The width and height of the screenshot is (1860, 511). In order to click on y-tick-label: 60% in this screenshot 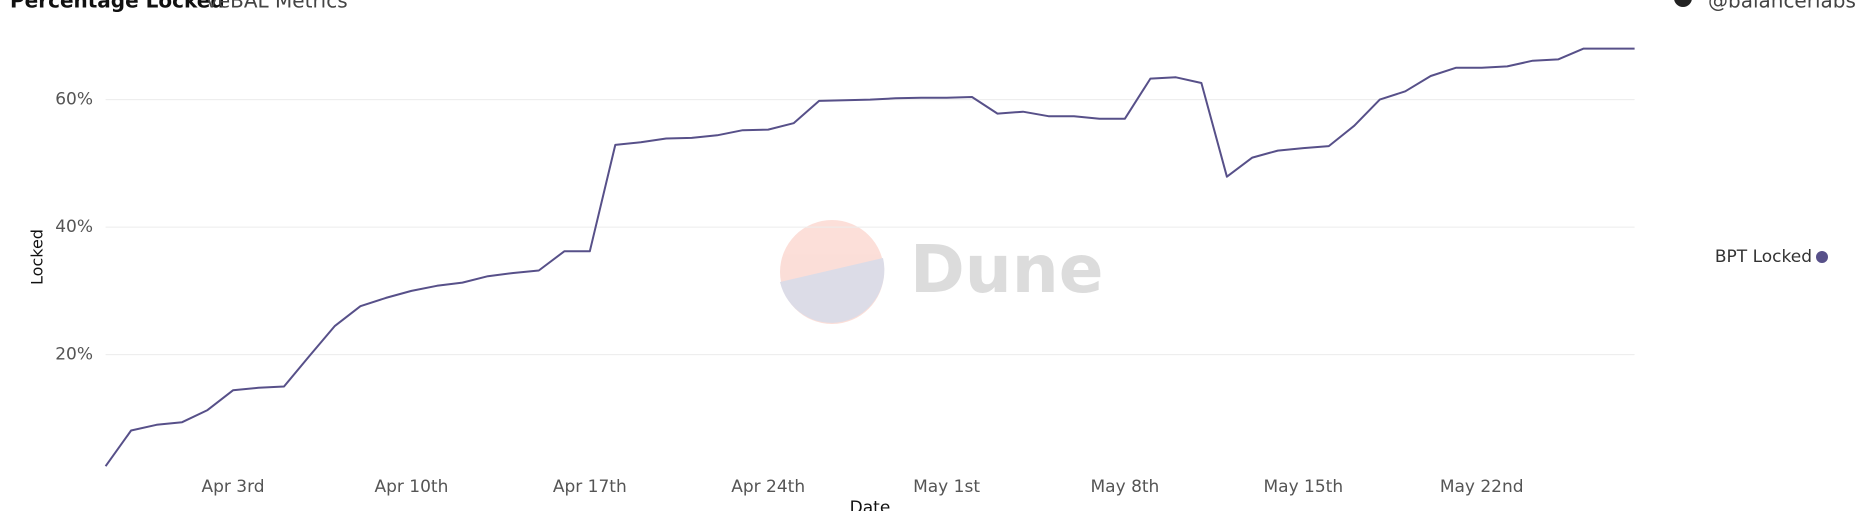, I will do `click(74, 100)`.